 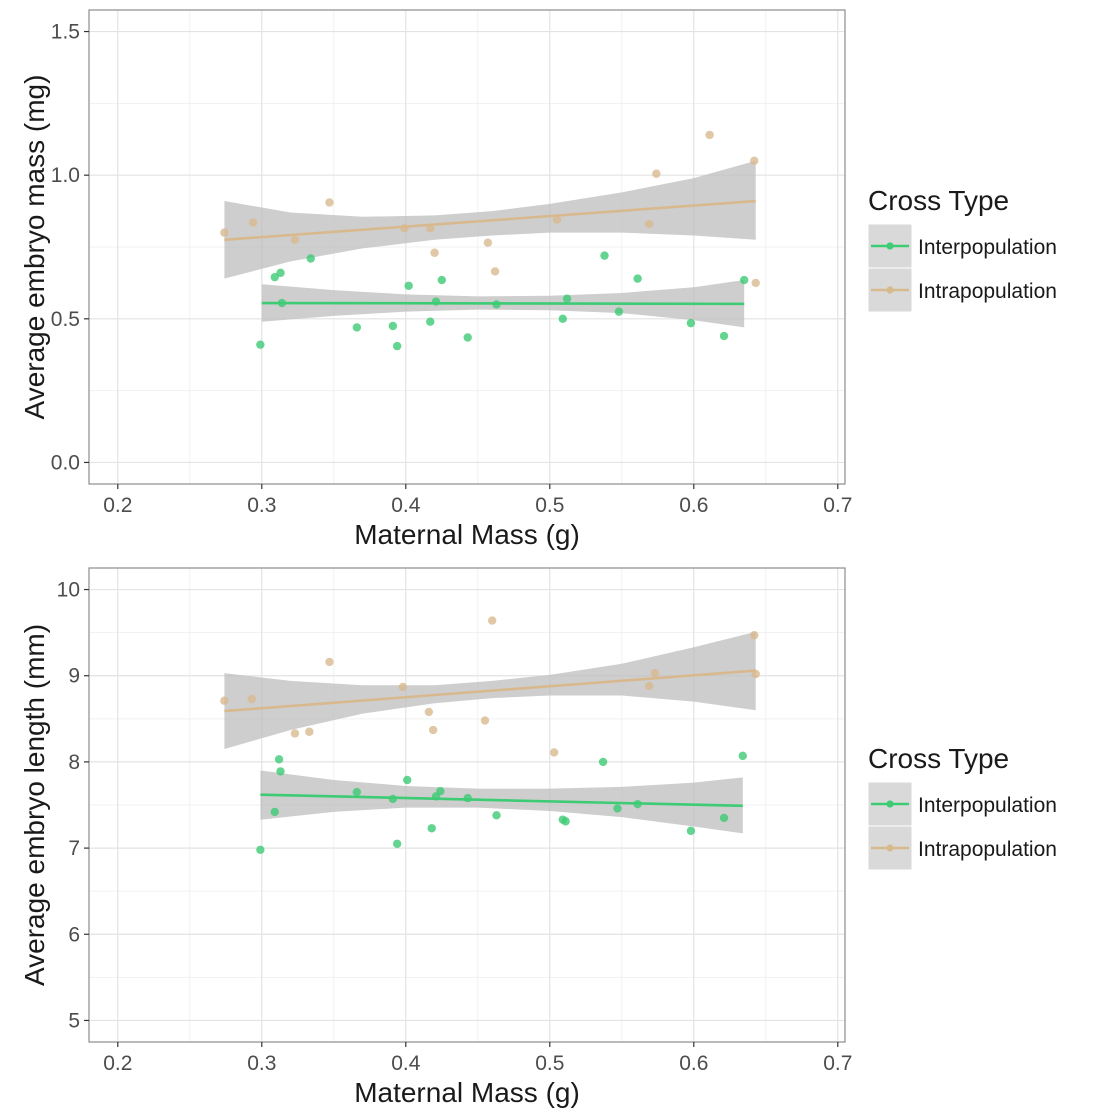 I want to click on legend-entry-label: Interpopulation, so click(x=987, y=805).